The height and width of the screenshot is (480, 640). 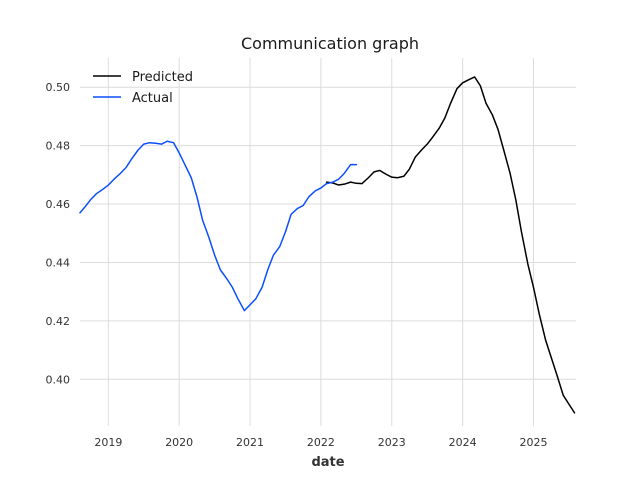 I want to click on x-tick-label: 2020, so click(x=179, y=442).